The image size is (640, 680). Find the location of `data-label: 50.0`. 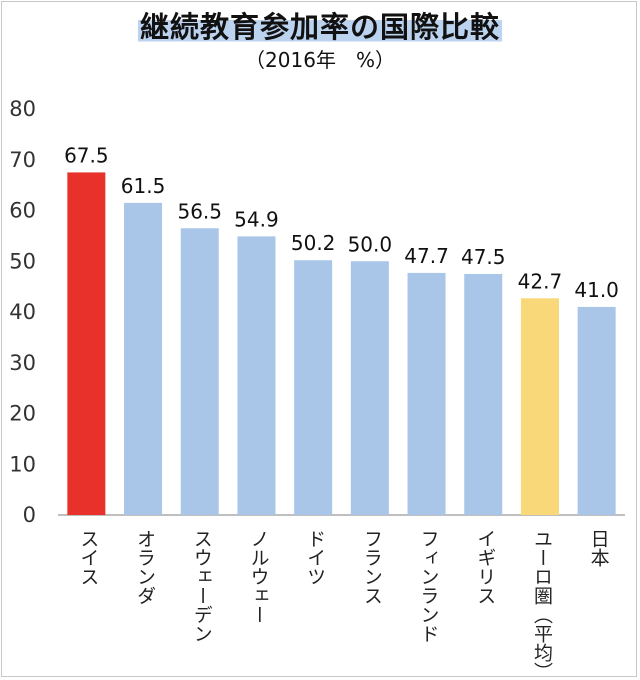

data-label: 50.0 is located at coordinates (370, 244).